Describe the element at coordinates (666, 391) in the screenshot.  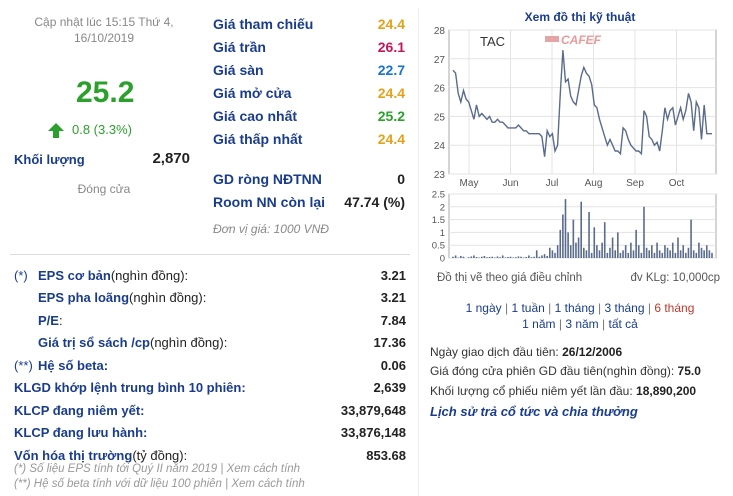
I see `info-value: 18,890,200` at that location.